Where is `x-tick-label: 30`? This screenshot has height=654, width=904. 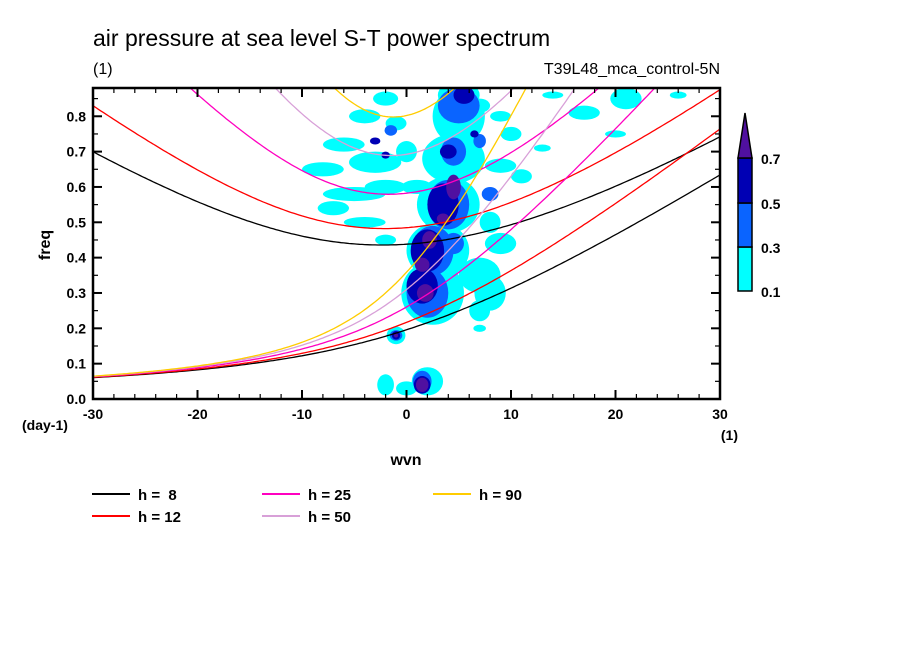
x-tick-label: 30 is located at coordinates (720, 414).